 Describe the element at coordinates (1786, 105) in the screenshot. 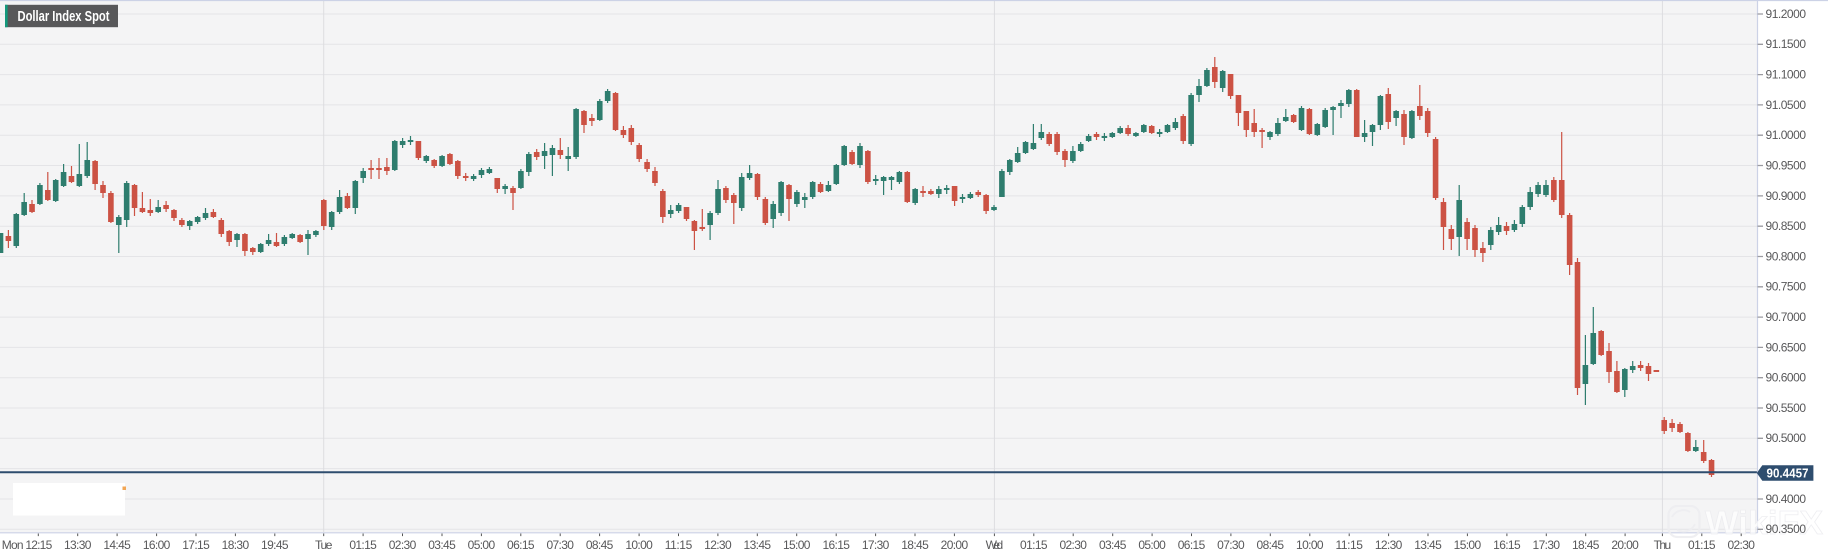

I see `svg-text: 91.0500` at that location.